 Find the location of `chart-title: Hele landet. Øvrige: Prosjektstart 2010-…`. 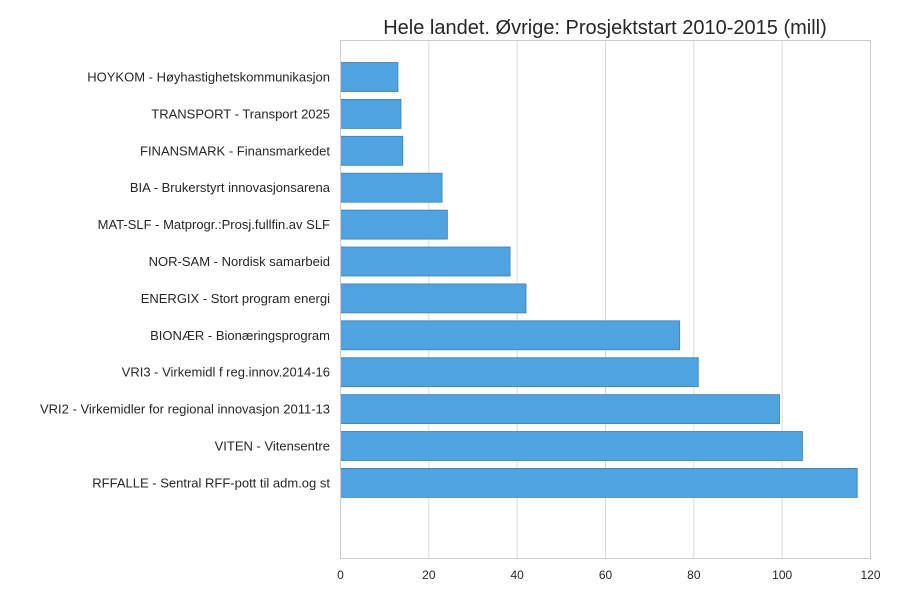

chart-title: Hele landet. Øvrige: Prosjektstart 2010-… is located at coordinates (605, 28).